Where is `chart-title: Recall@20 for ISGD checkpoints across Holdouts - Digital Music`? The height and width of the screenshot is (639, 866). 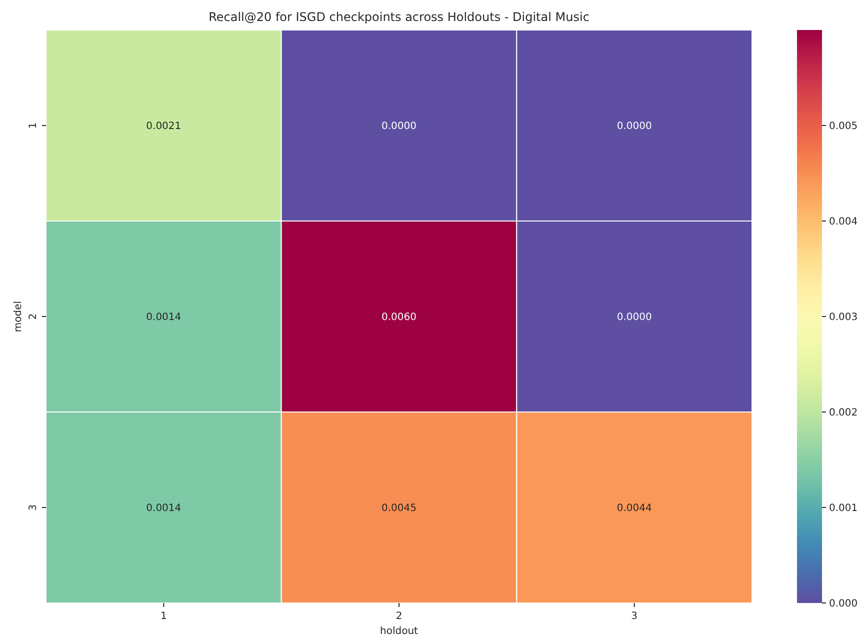 chart-title: Recall@20 for ISGD checkpoints across Holdouts - Digital Music is located at coordinates (399, 17).